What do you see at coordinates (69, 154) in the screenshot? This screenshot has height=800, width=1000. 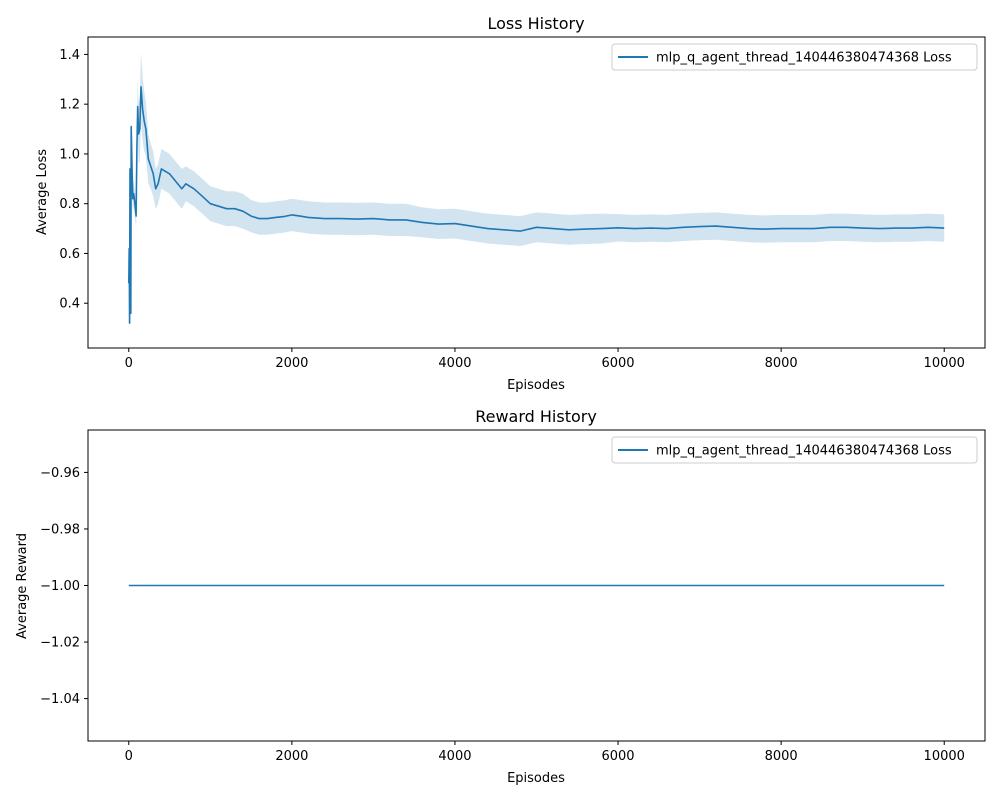 I see `loss-ytick-label: 1.0` at bounding box center [69, 154].